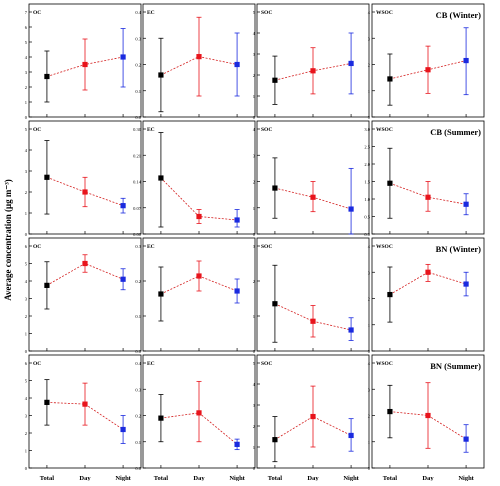 This screenshot has width=500, height=486. I want to click on panel-1-3: 0.0 0.5 1.0 1.5 2.0 2.5 3.0 WSOC CB (Summer), so click(424, 178).